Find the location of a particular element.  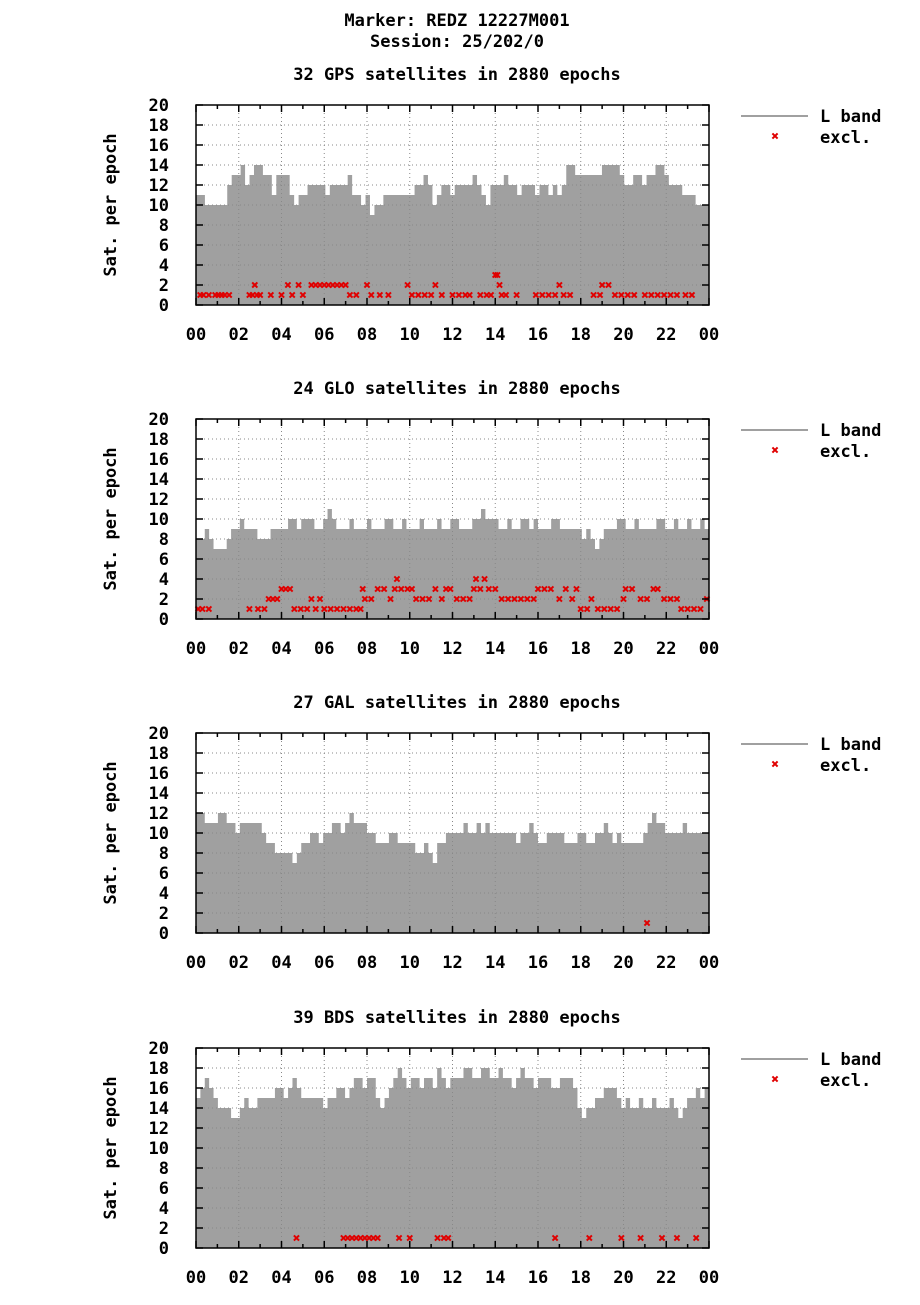

x-tick-label: 14 is located at coordinates (495, 1278).